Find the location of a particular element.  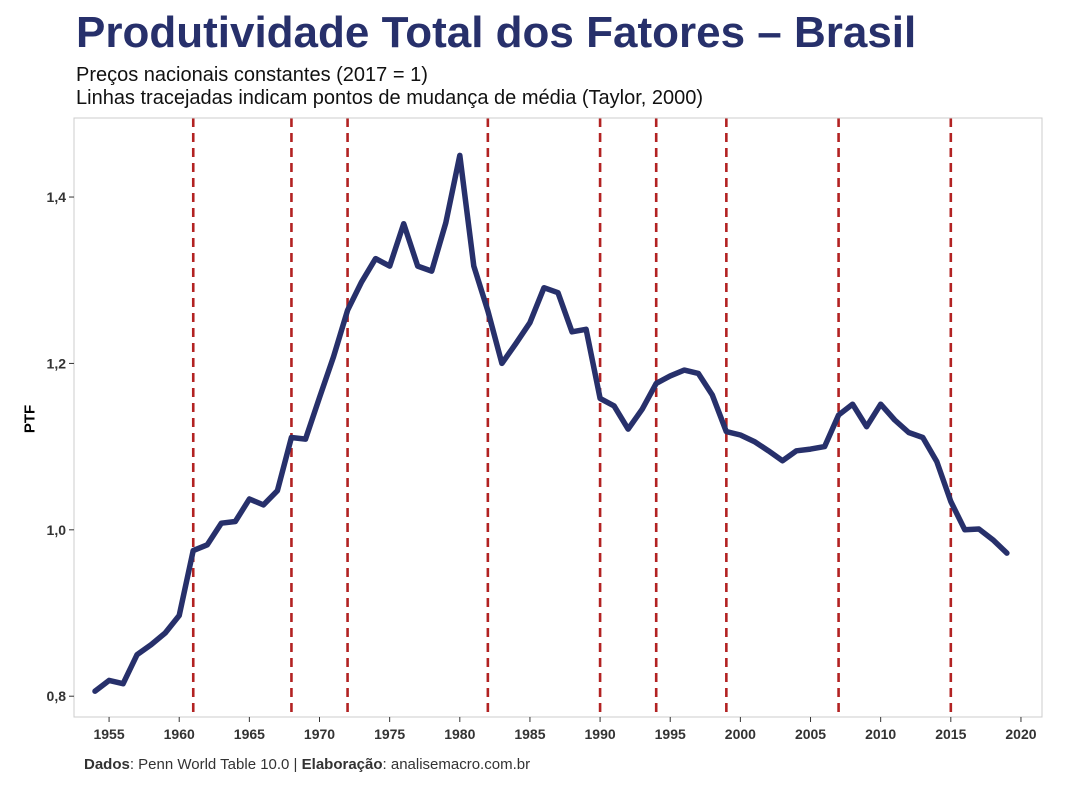

x-tick-label-2015: 2015 is located at coordinates (950, 734).